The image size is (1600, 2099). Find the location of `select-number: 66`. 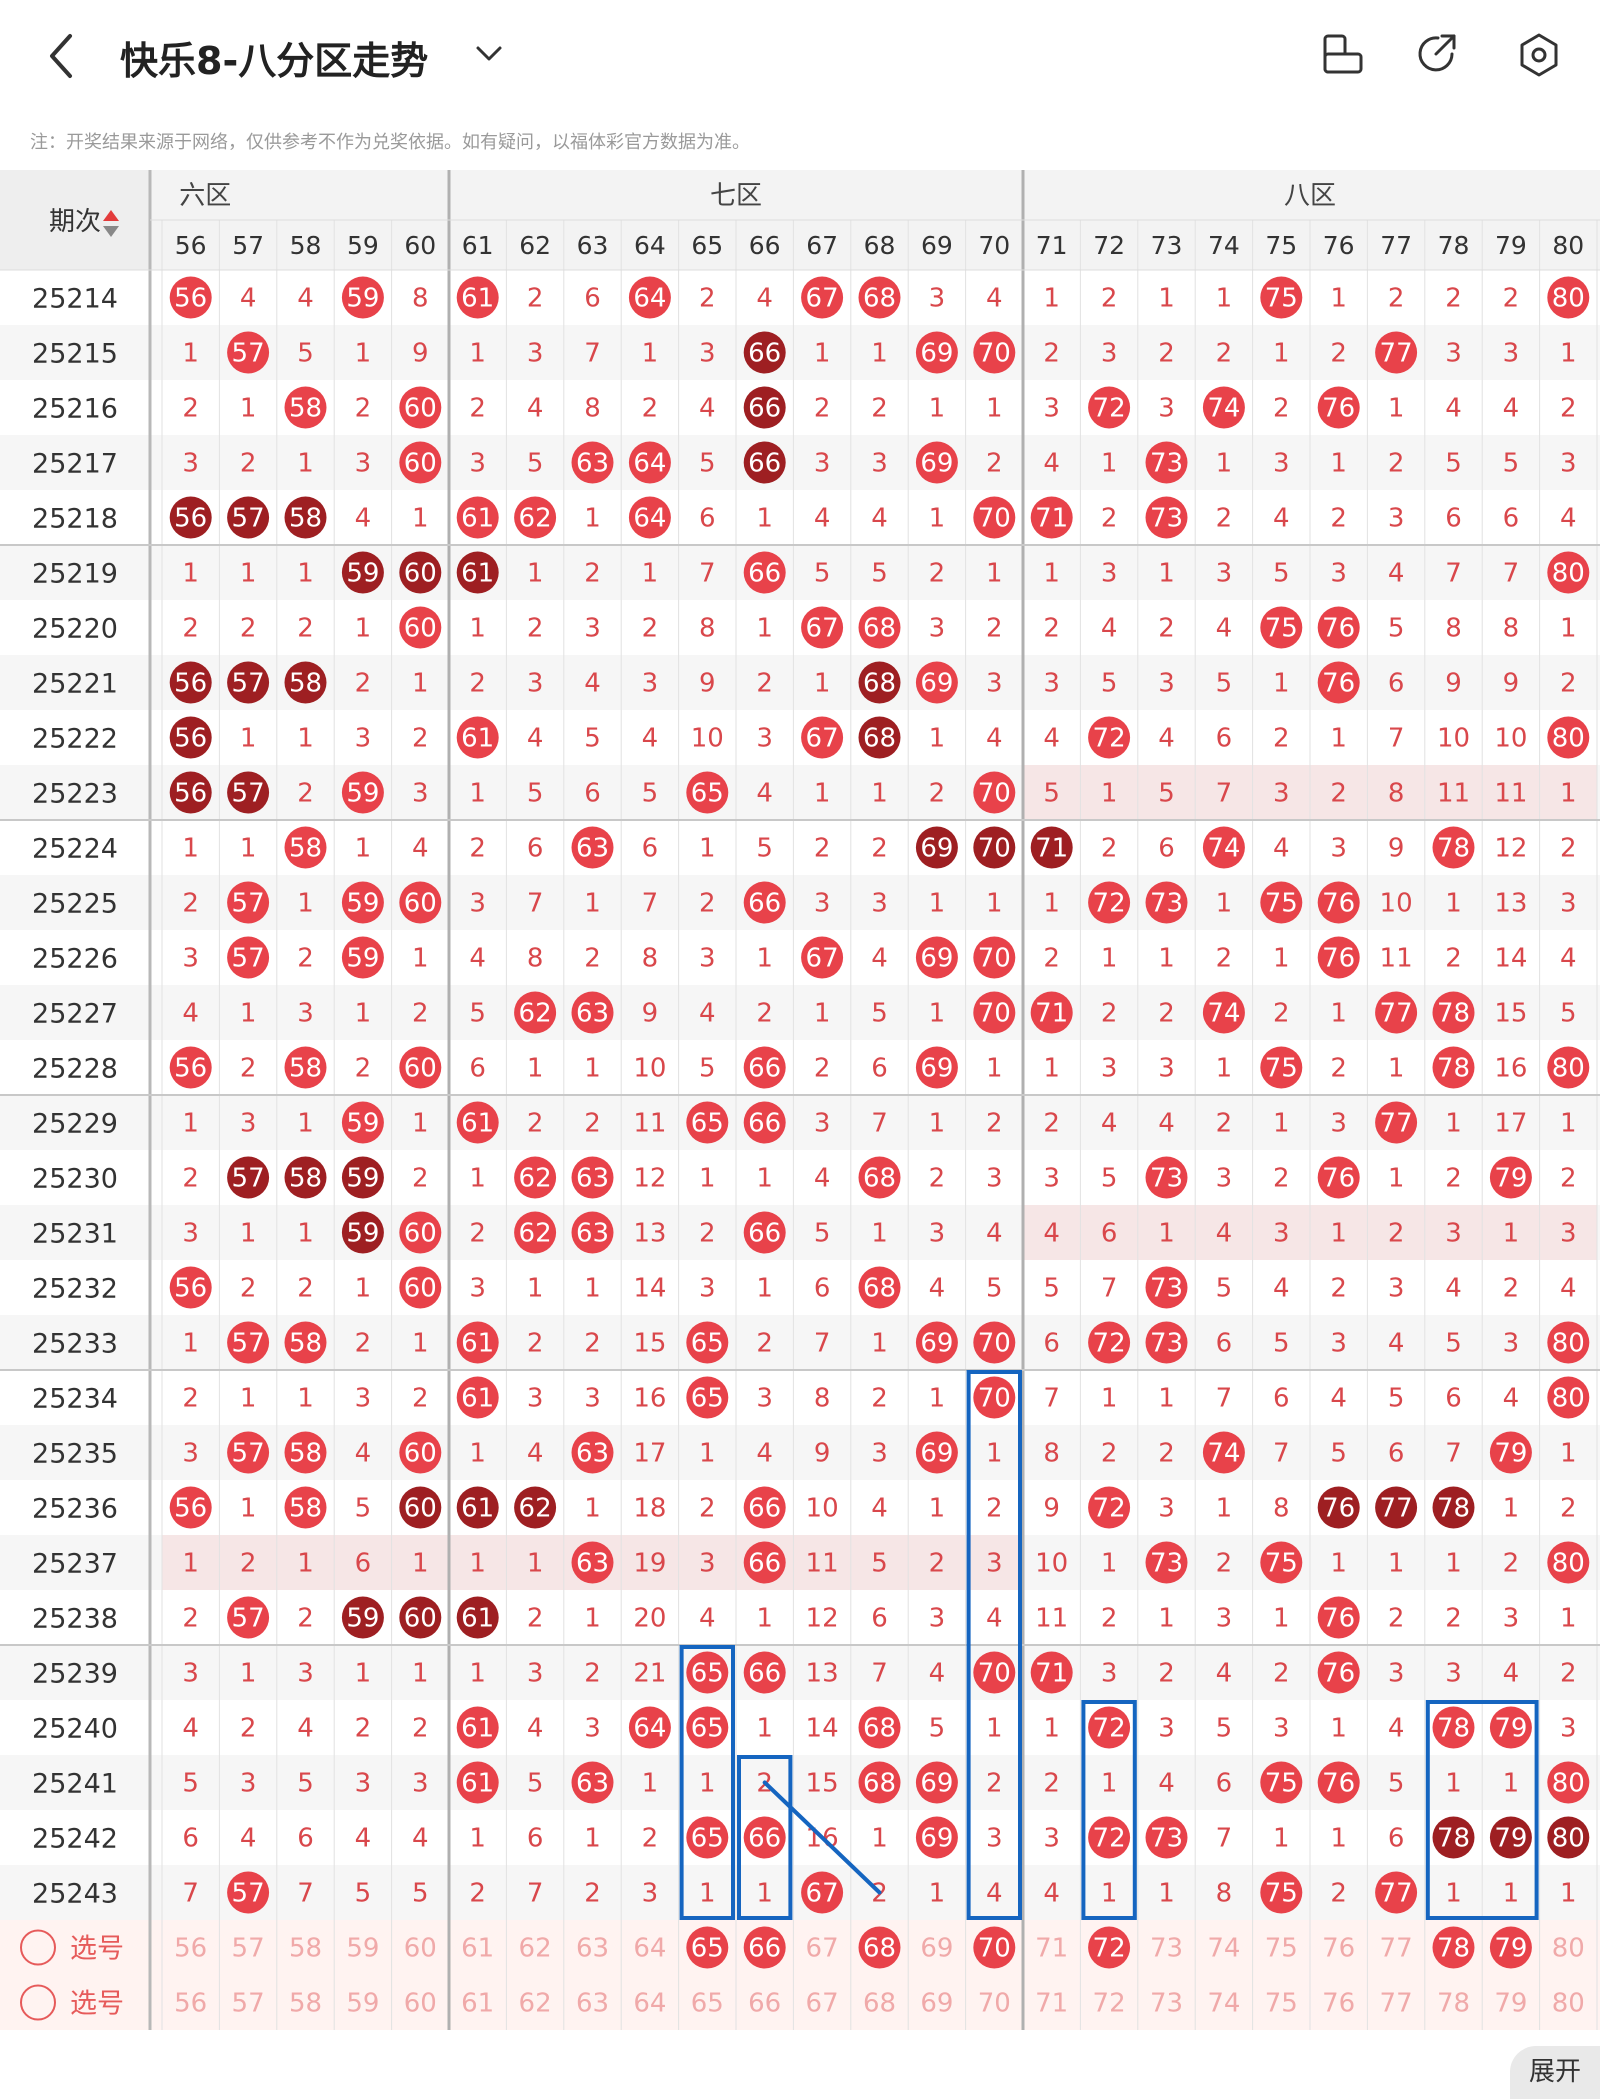

select-number: 66 is located at coordinates (764, 2004).